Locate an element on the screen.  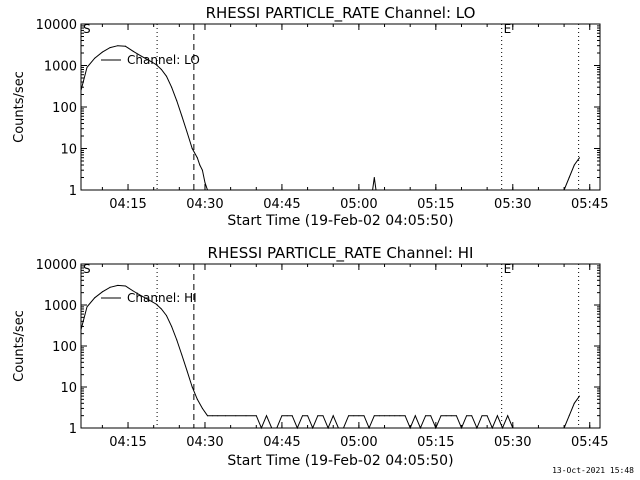
legend-label: Channel: HI is located at coordinates (162, 298).